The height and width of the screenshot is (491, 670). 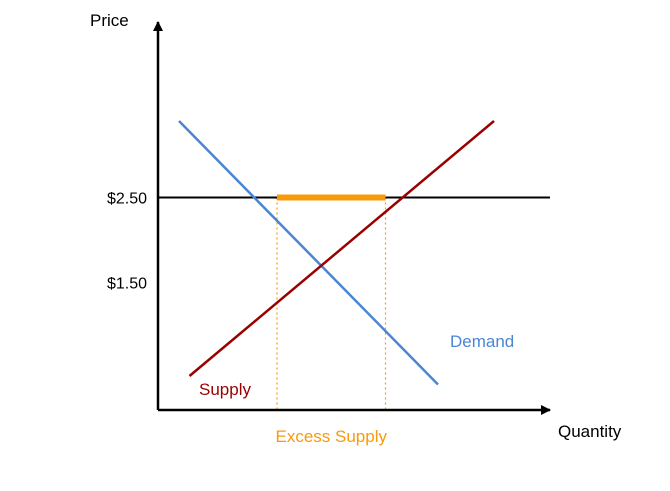 What do you see at coordinates (127, 199) in the screenshot?
I see `y-tick-label: $2.50` at bounding box center [127, 199].